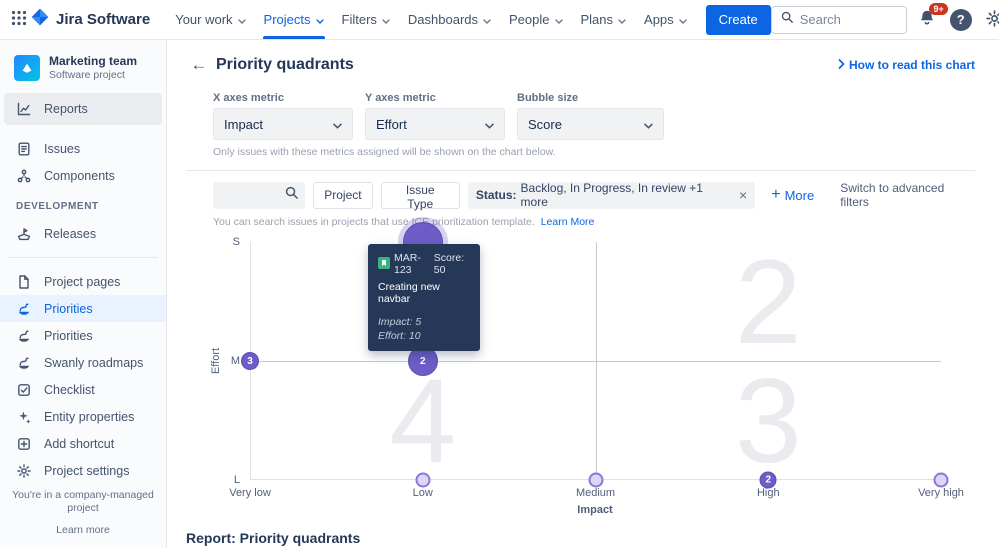 This screenshot has width=999, height=548. What do you see at coordinates (83, 416) in the screenshot?
I see `sidebar-item-entity-properties: Entity properties` at bounding box center [83, 416].